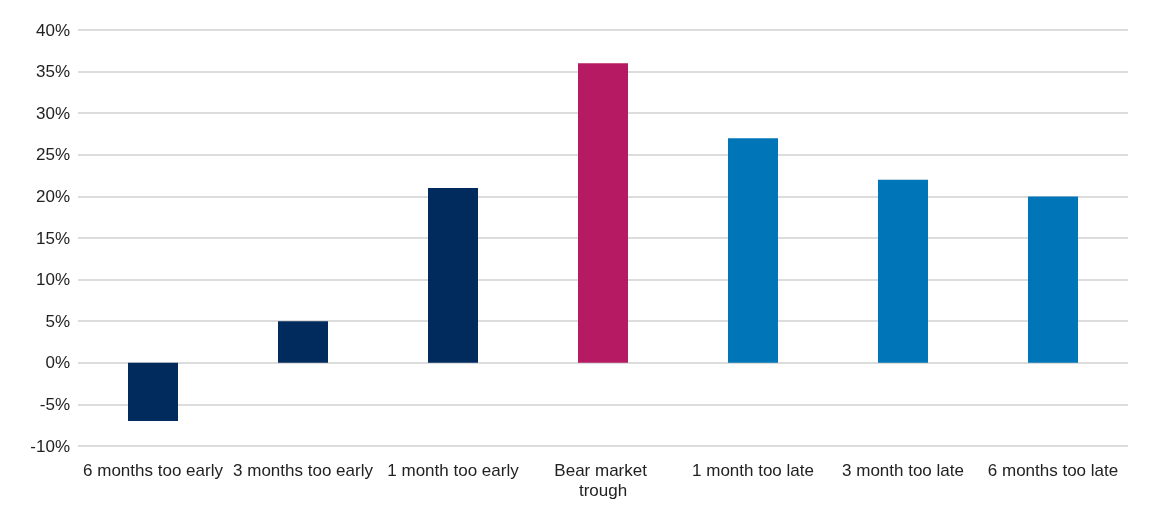 The image size is (1167, 514). What do you see at coordinates (52, 238) in the screenshot?
I see `y-tick-label: 15%` at bounding box center [52, 238].